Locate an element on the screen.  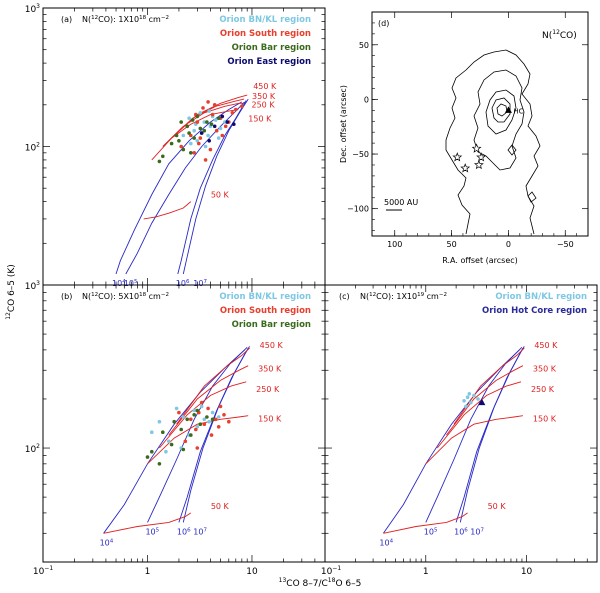
panel-a-data-points is located at coordinates (200, 132).